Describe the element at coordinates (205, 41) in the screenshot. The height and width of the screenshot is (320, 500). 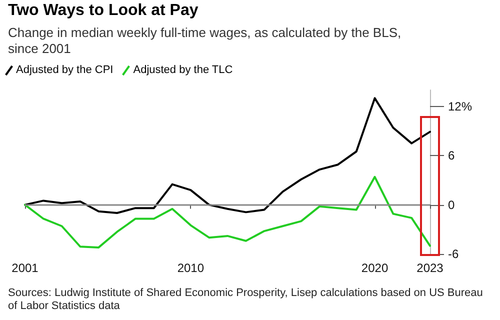
I see `chart-subtitle: Change in median weekly full-time wages, as calculated by the BLS, since 2001` at that location.